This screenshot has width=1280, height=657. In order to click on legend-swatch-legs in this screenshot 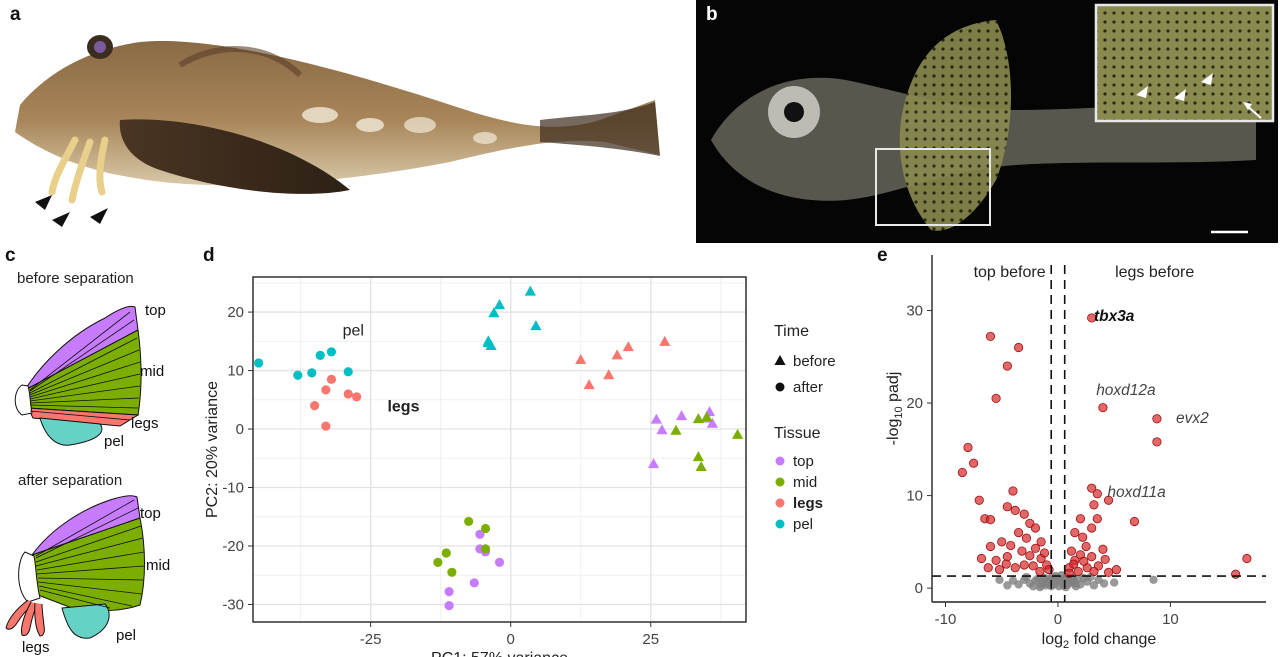, I will do `click(780, 503)`.